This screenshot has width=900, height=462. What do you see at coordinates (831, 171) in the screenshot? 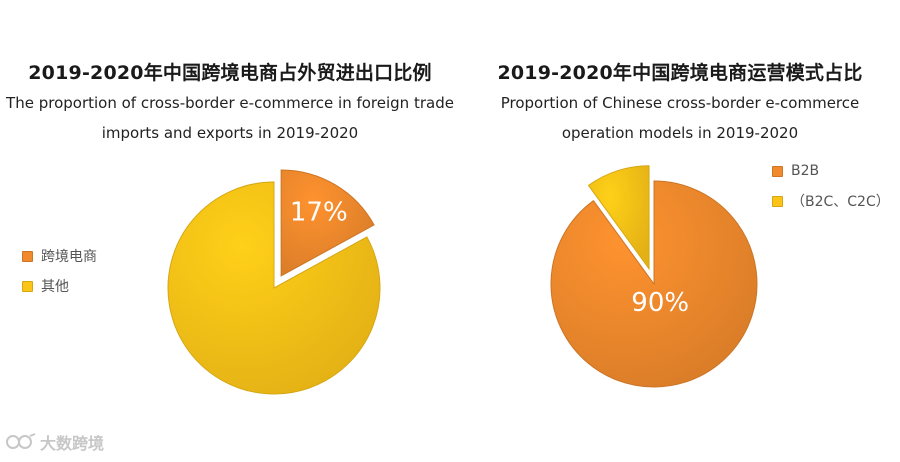
I see `legend-item-b2b: B2B` at bounding box center [831, 171].